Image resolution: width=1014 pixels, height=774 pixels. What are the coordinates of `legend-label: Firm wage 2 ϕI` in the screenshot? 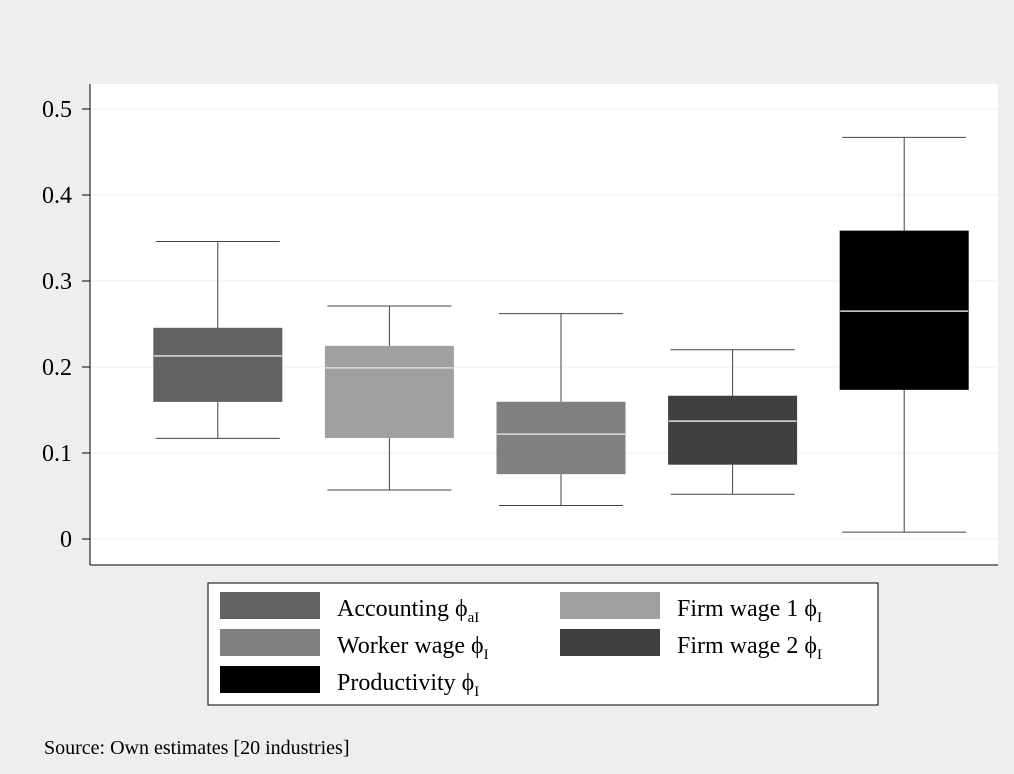 It's located at (749, 648).